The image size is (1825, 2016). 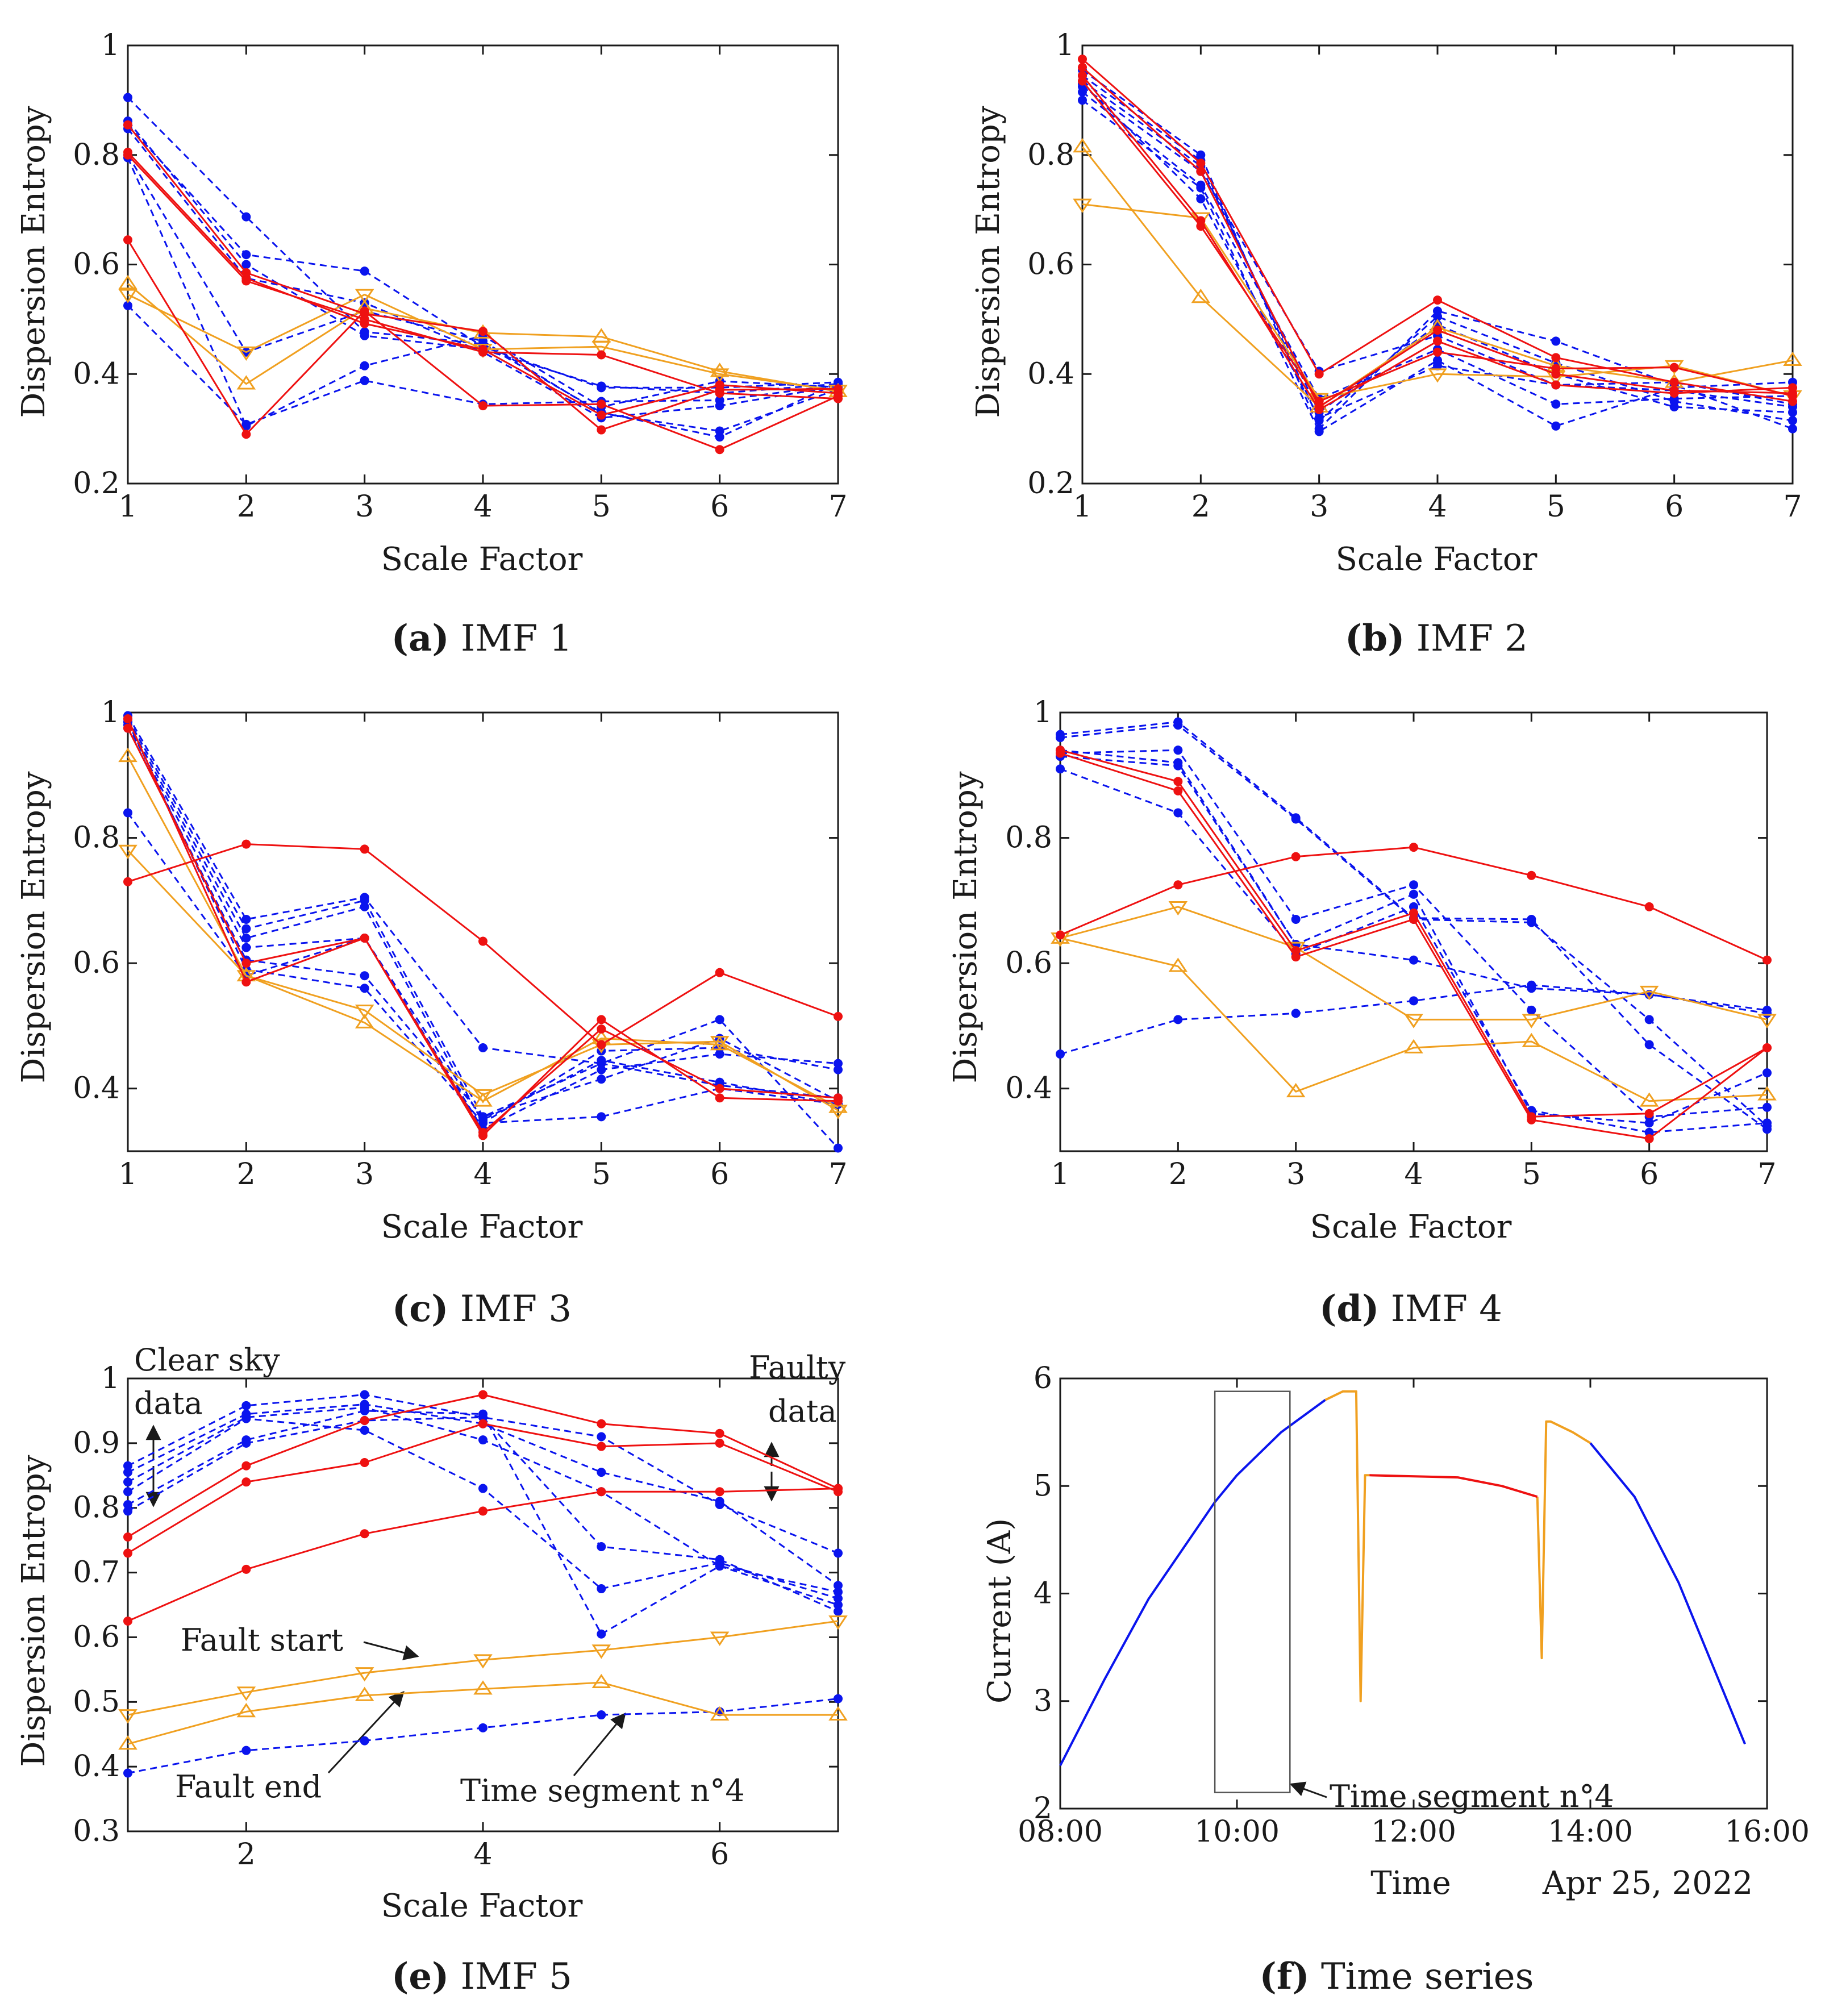 I want to click on ylabel-f: Current (A), so click(x=1000, y=1610).